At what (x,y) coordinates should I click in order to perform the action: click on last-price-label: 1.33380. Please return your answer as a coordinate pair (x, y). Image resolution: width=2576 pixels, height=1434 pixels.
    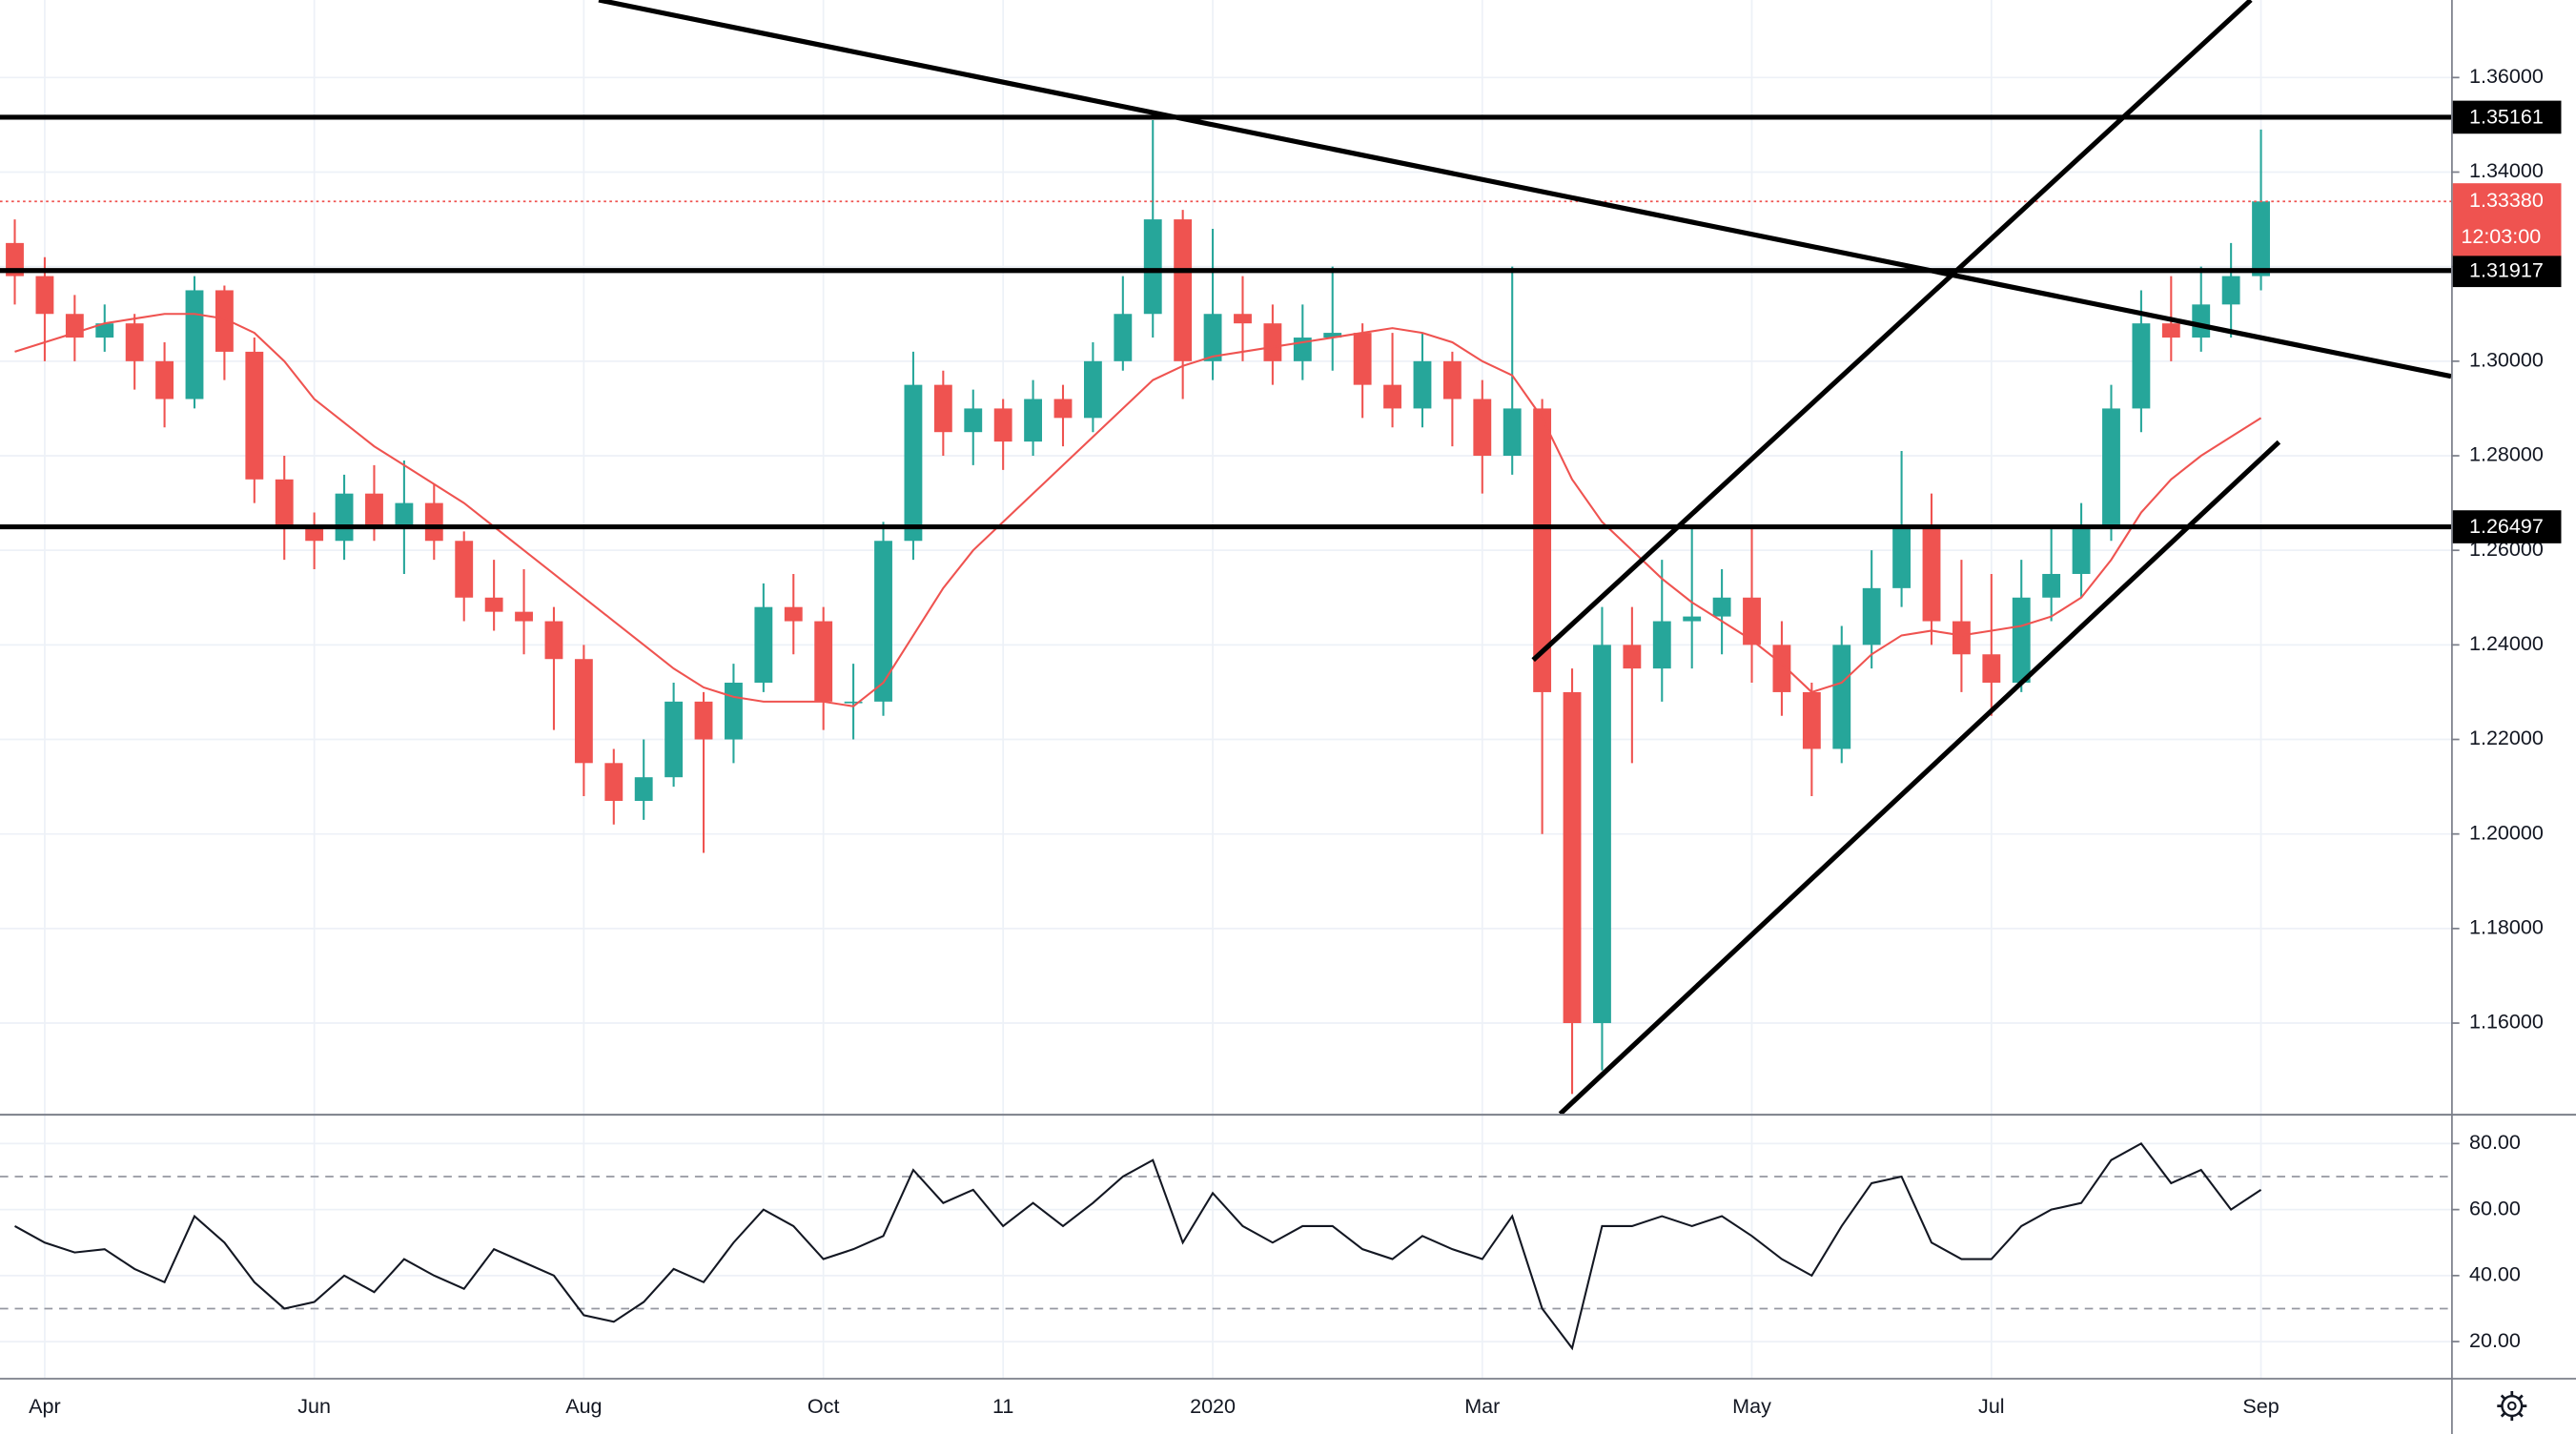
    Looking at the image, I should click on (2506, 200).